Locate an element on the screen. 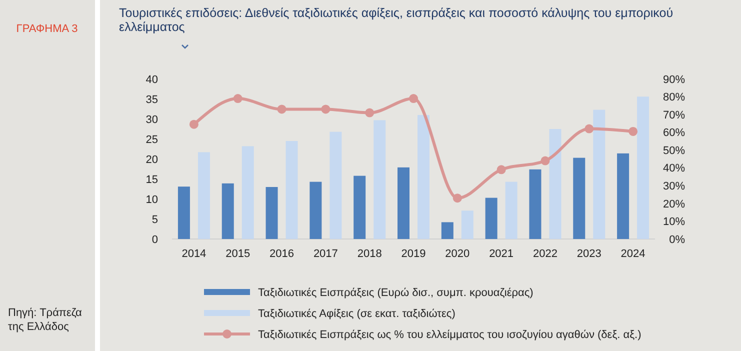 The height and width of the screenshot is (351, 741). y2-tick-label: 40% is located at coordinates (674, 168).